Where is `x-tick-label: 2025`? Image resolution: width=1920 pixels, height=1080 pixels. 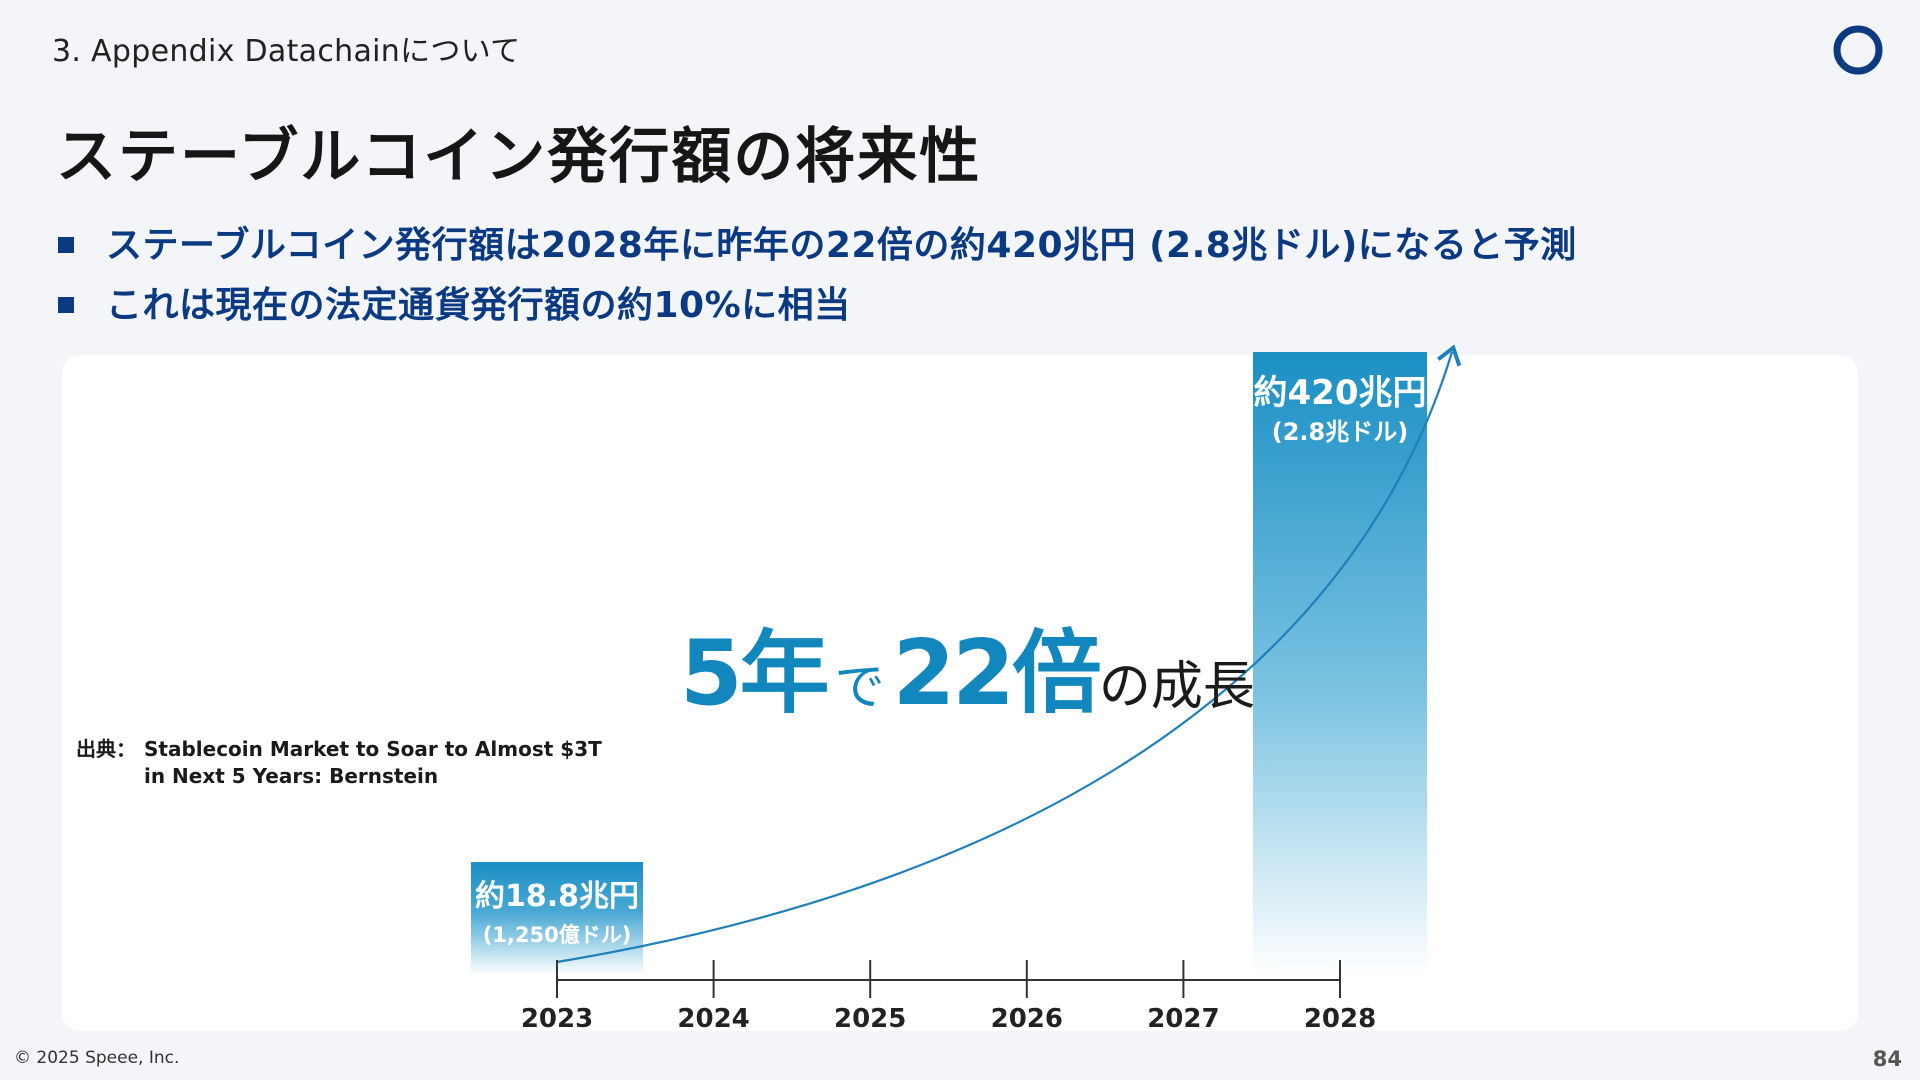
x-tick-label: 2025 is located at coordinates (870, 1019).